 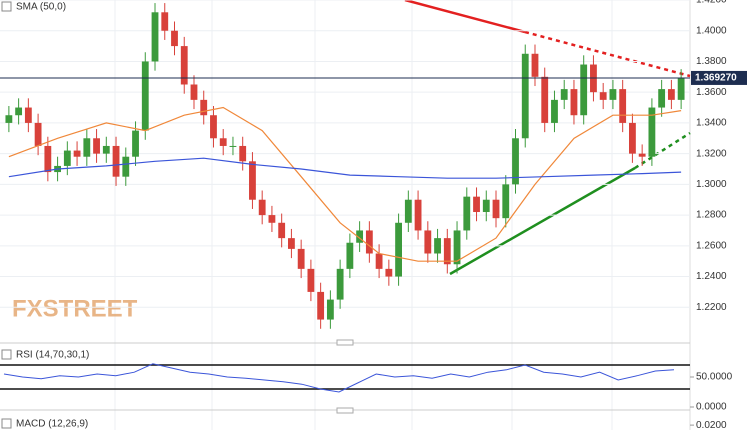 I want to click on current-price-box, so click(x=719, y=77).